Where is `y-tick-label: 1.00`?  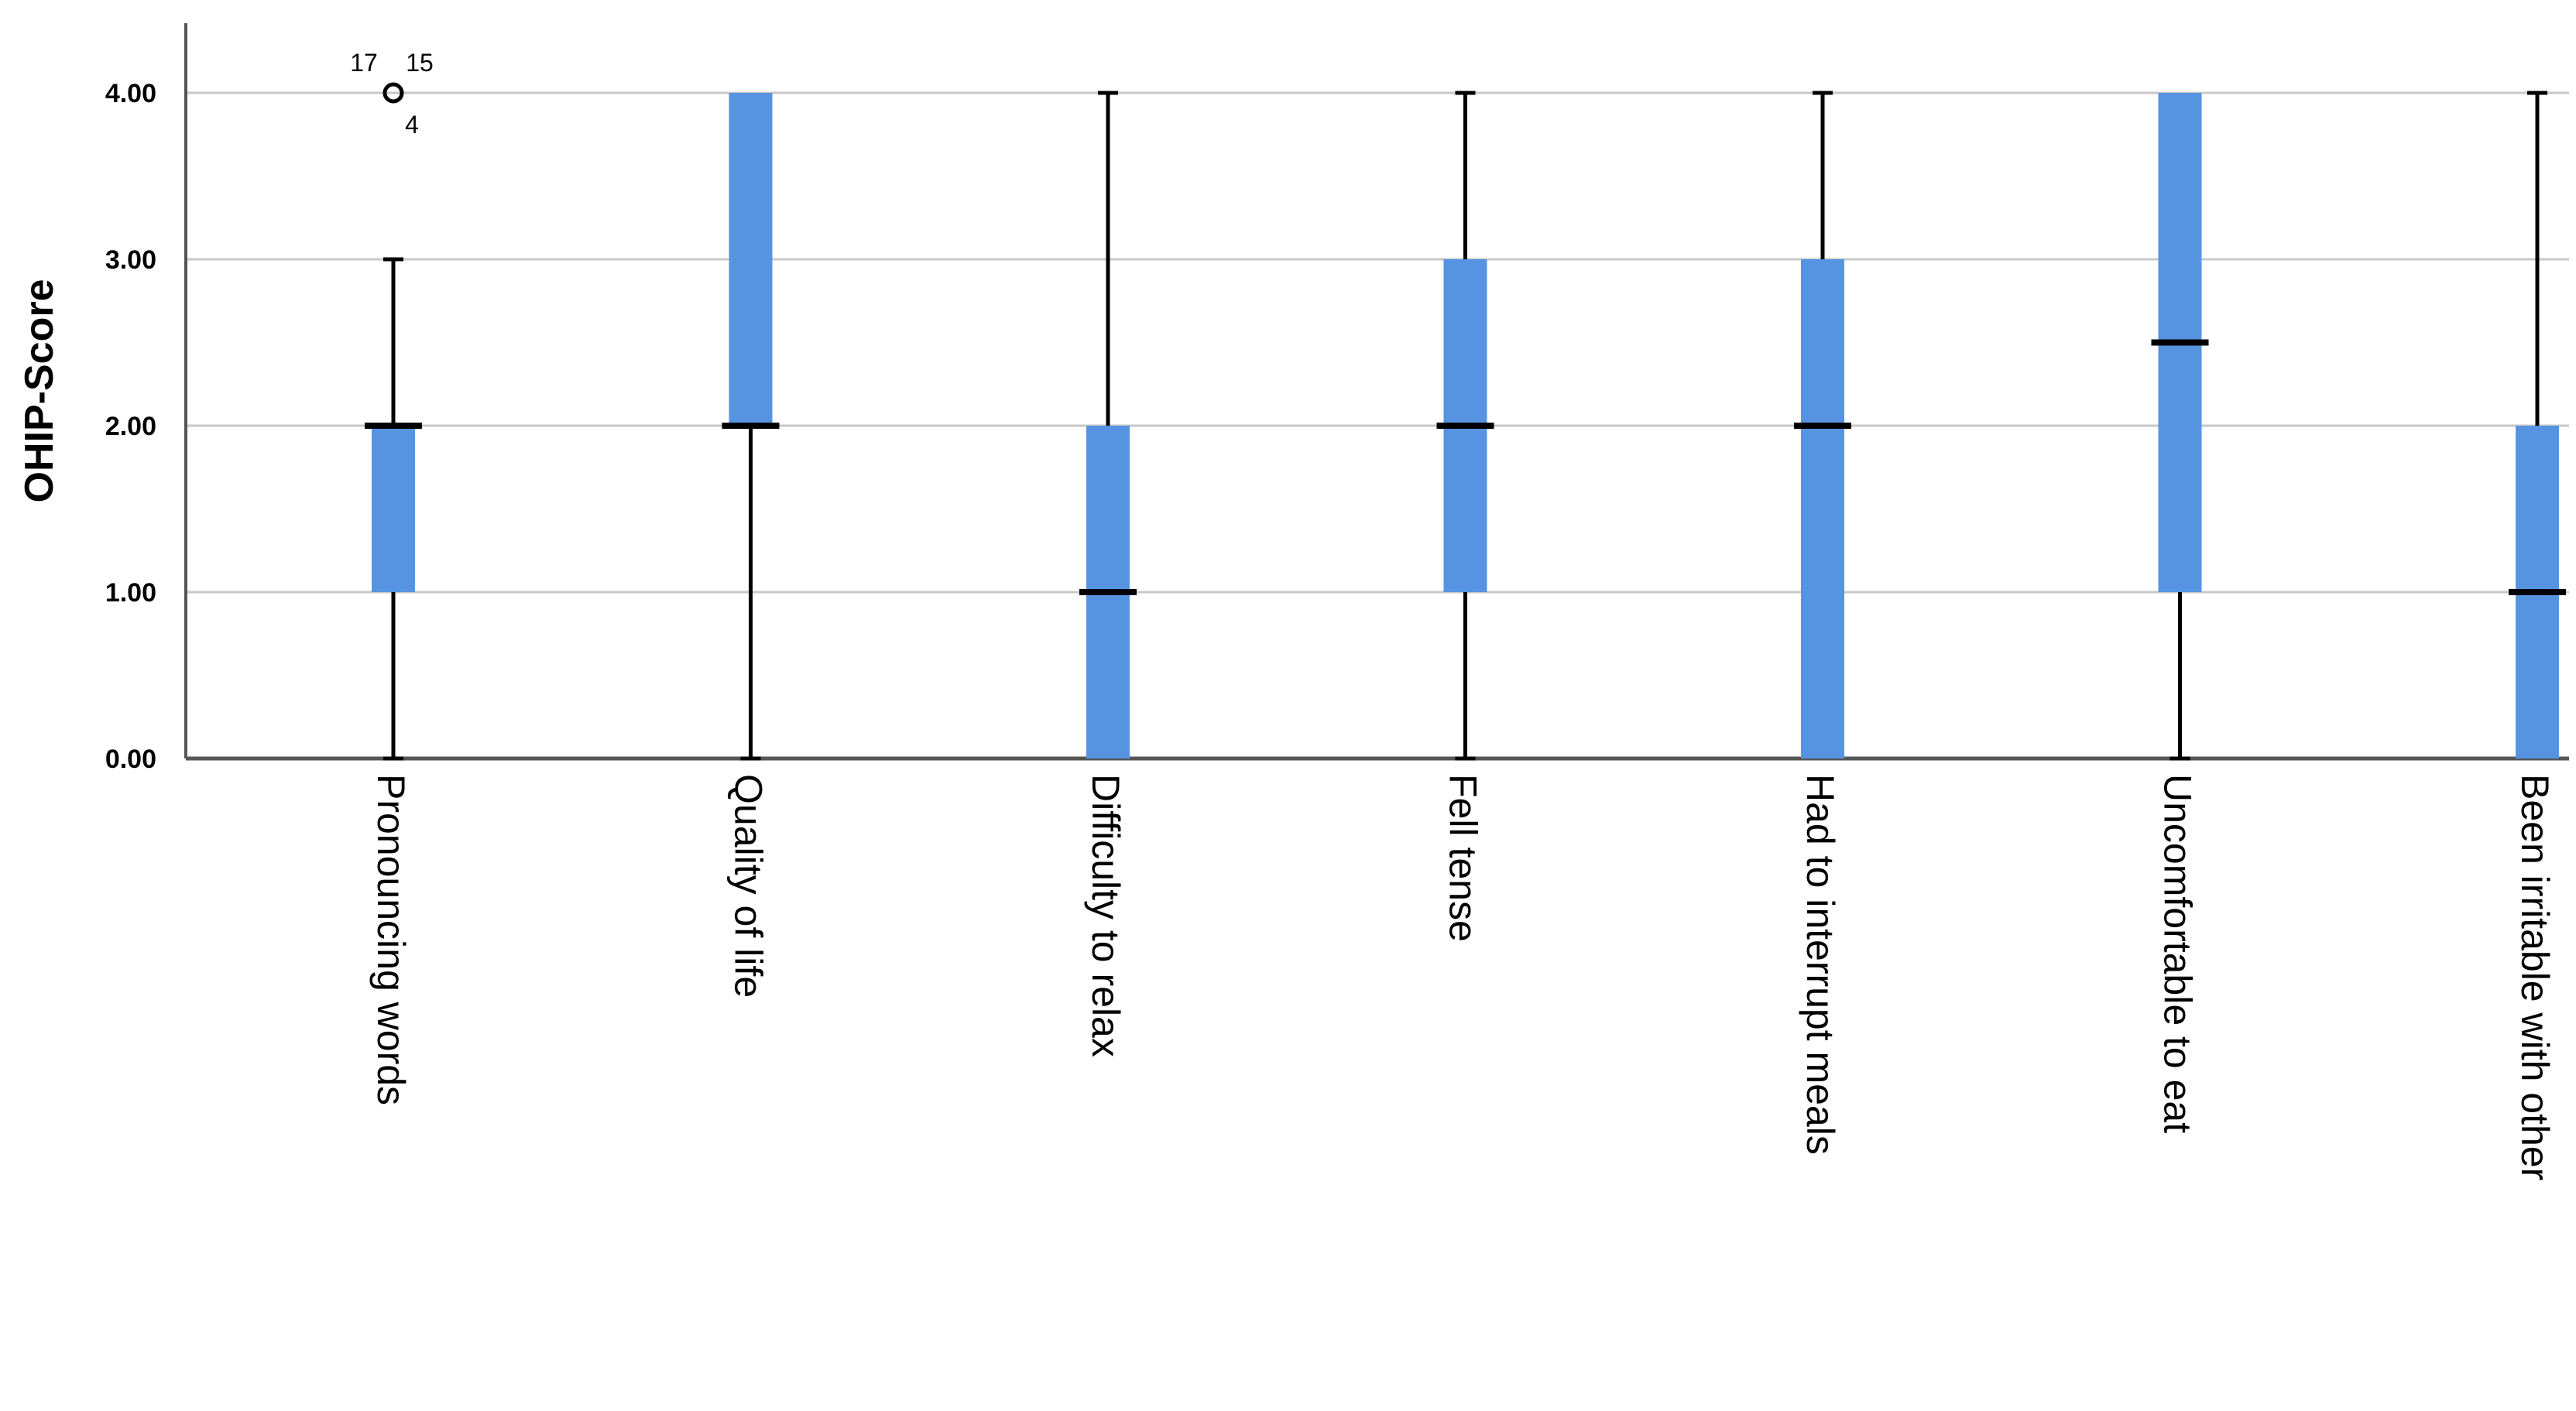 y-tick-label: 1.00 is located at coordinates (130, 593).